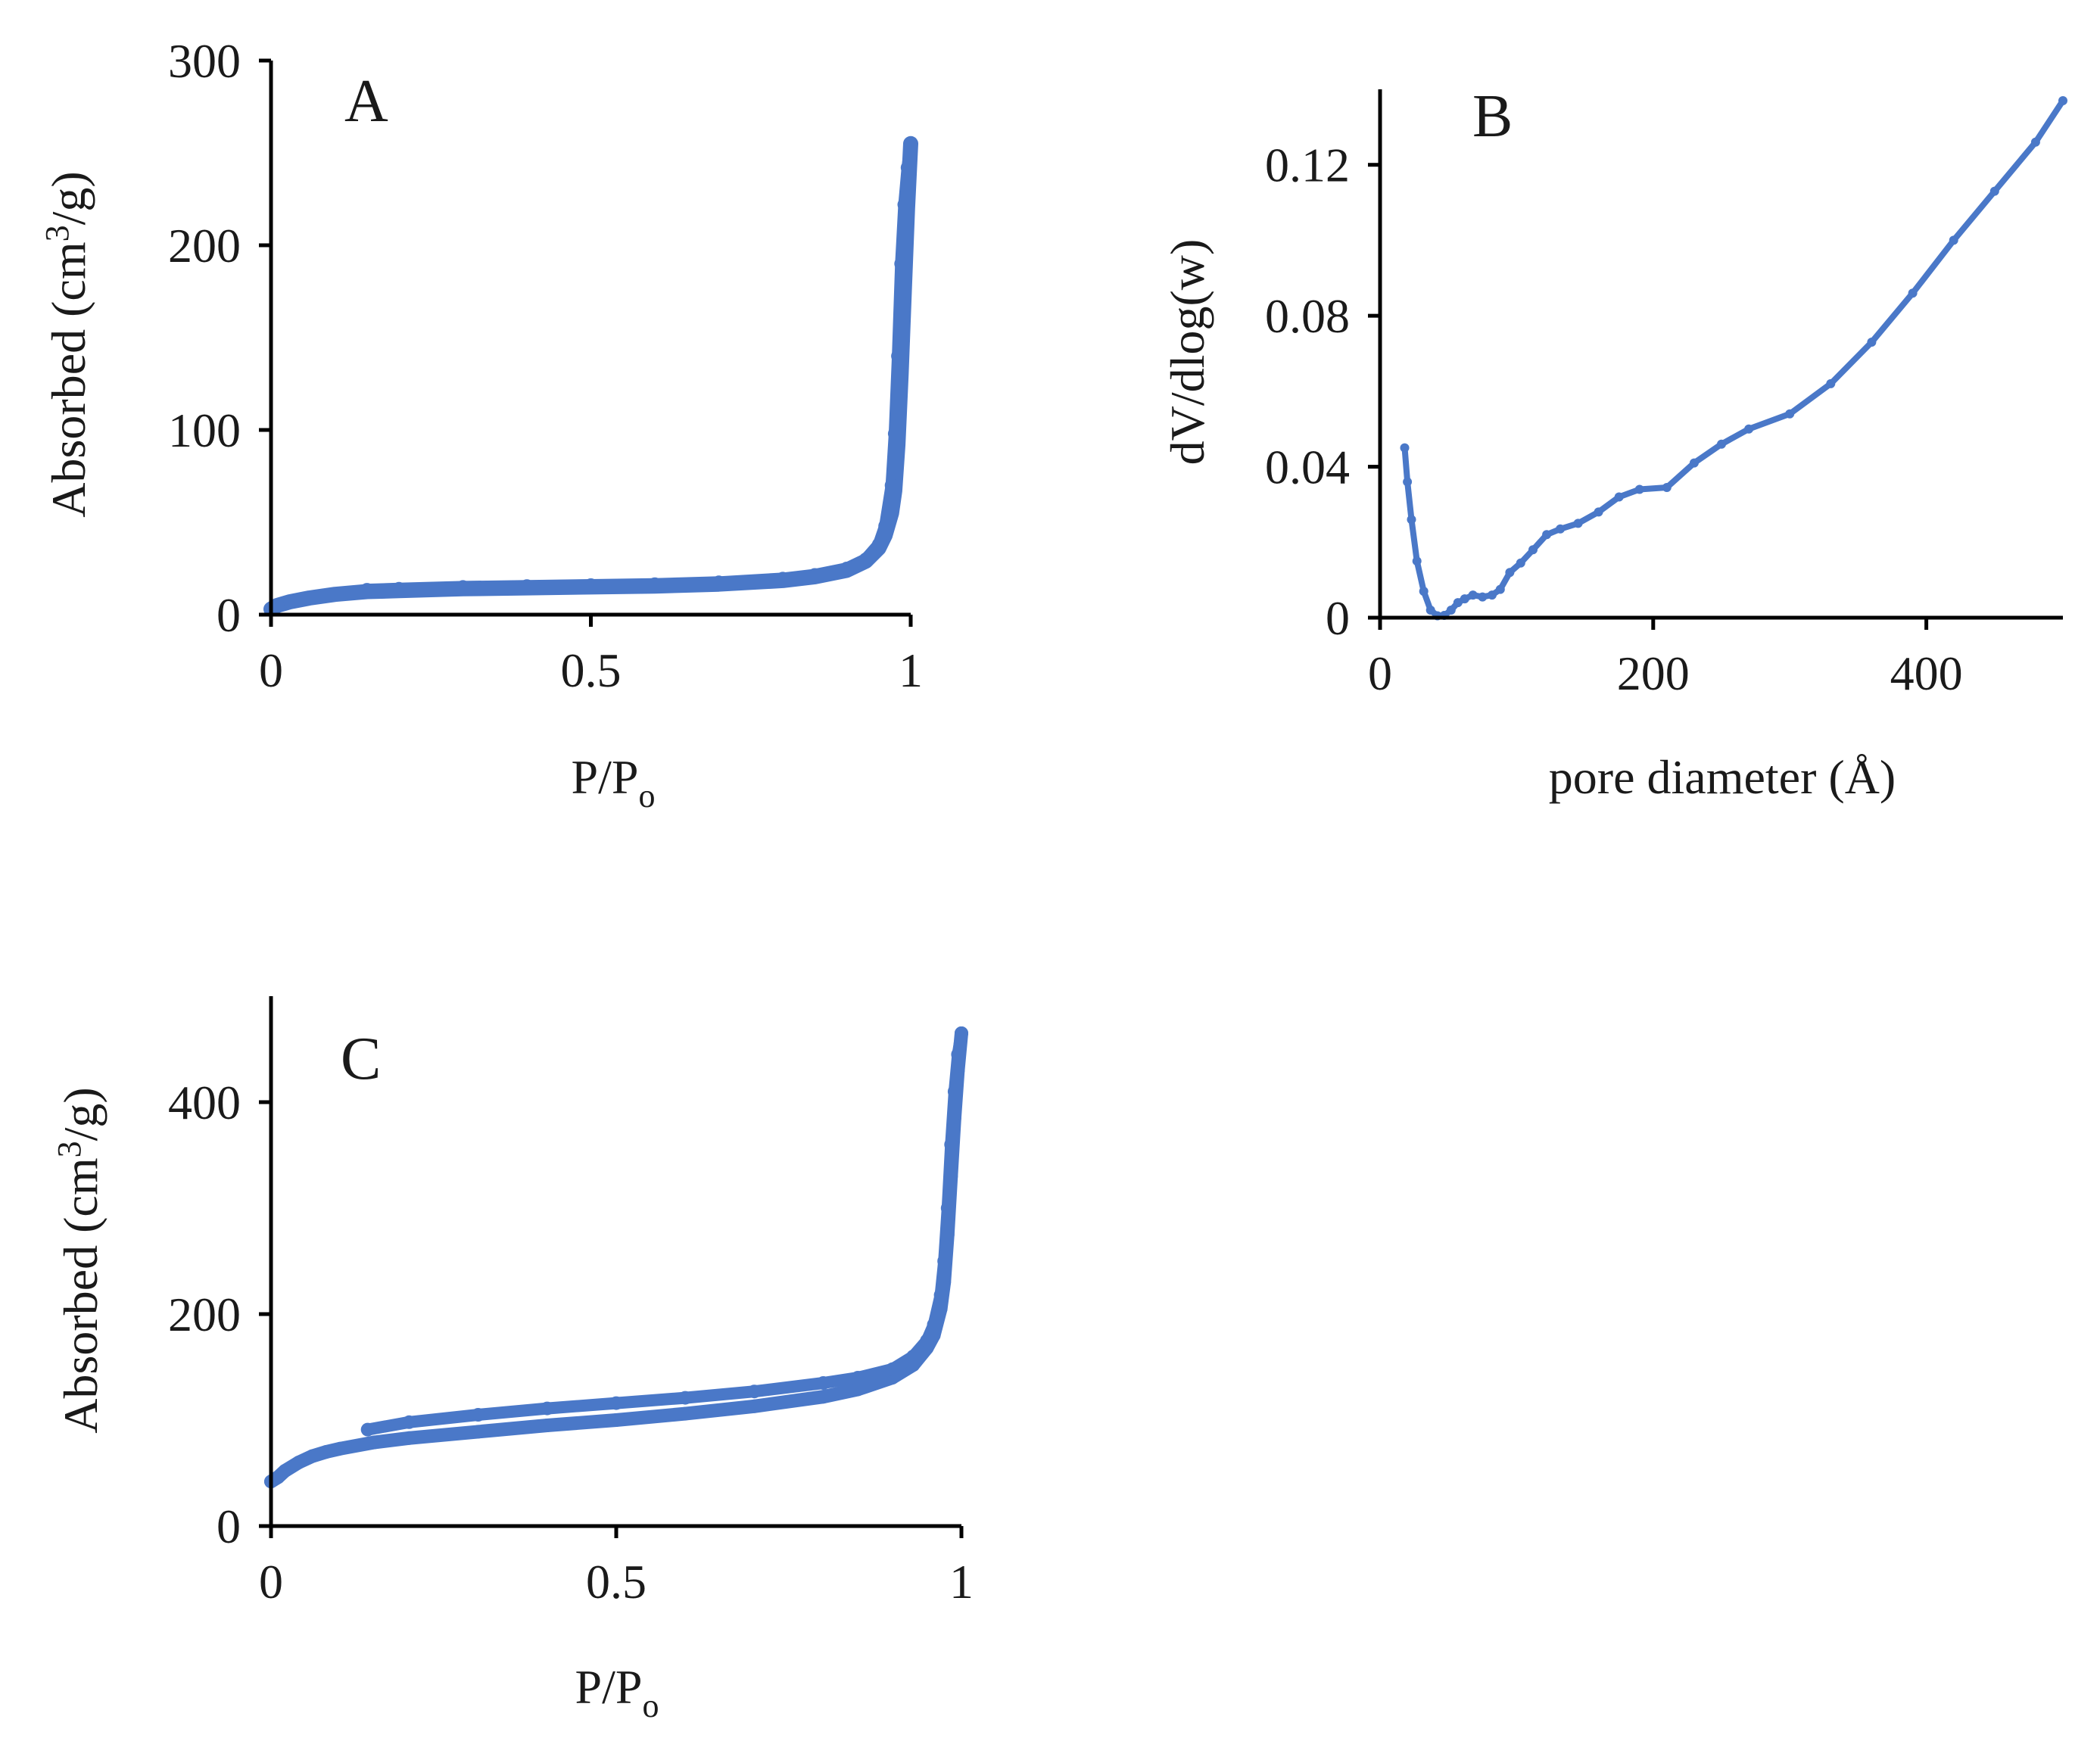 This screenshot has width=2100, height=1738. What do you see at coordinates (911, 670) in the screenshot?
I see `panel-a-x-tick-label: 1` at bounding box center [911, 670].